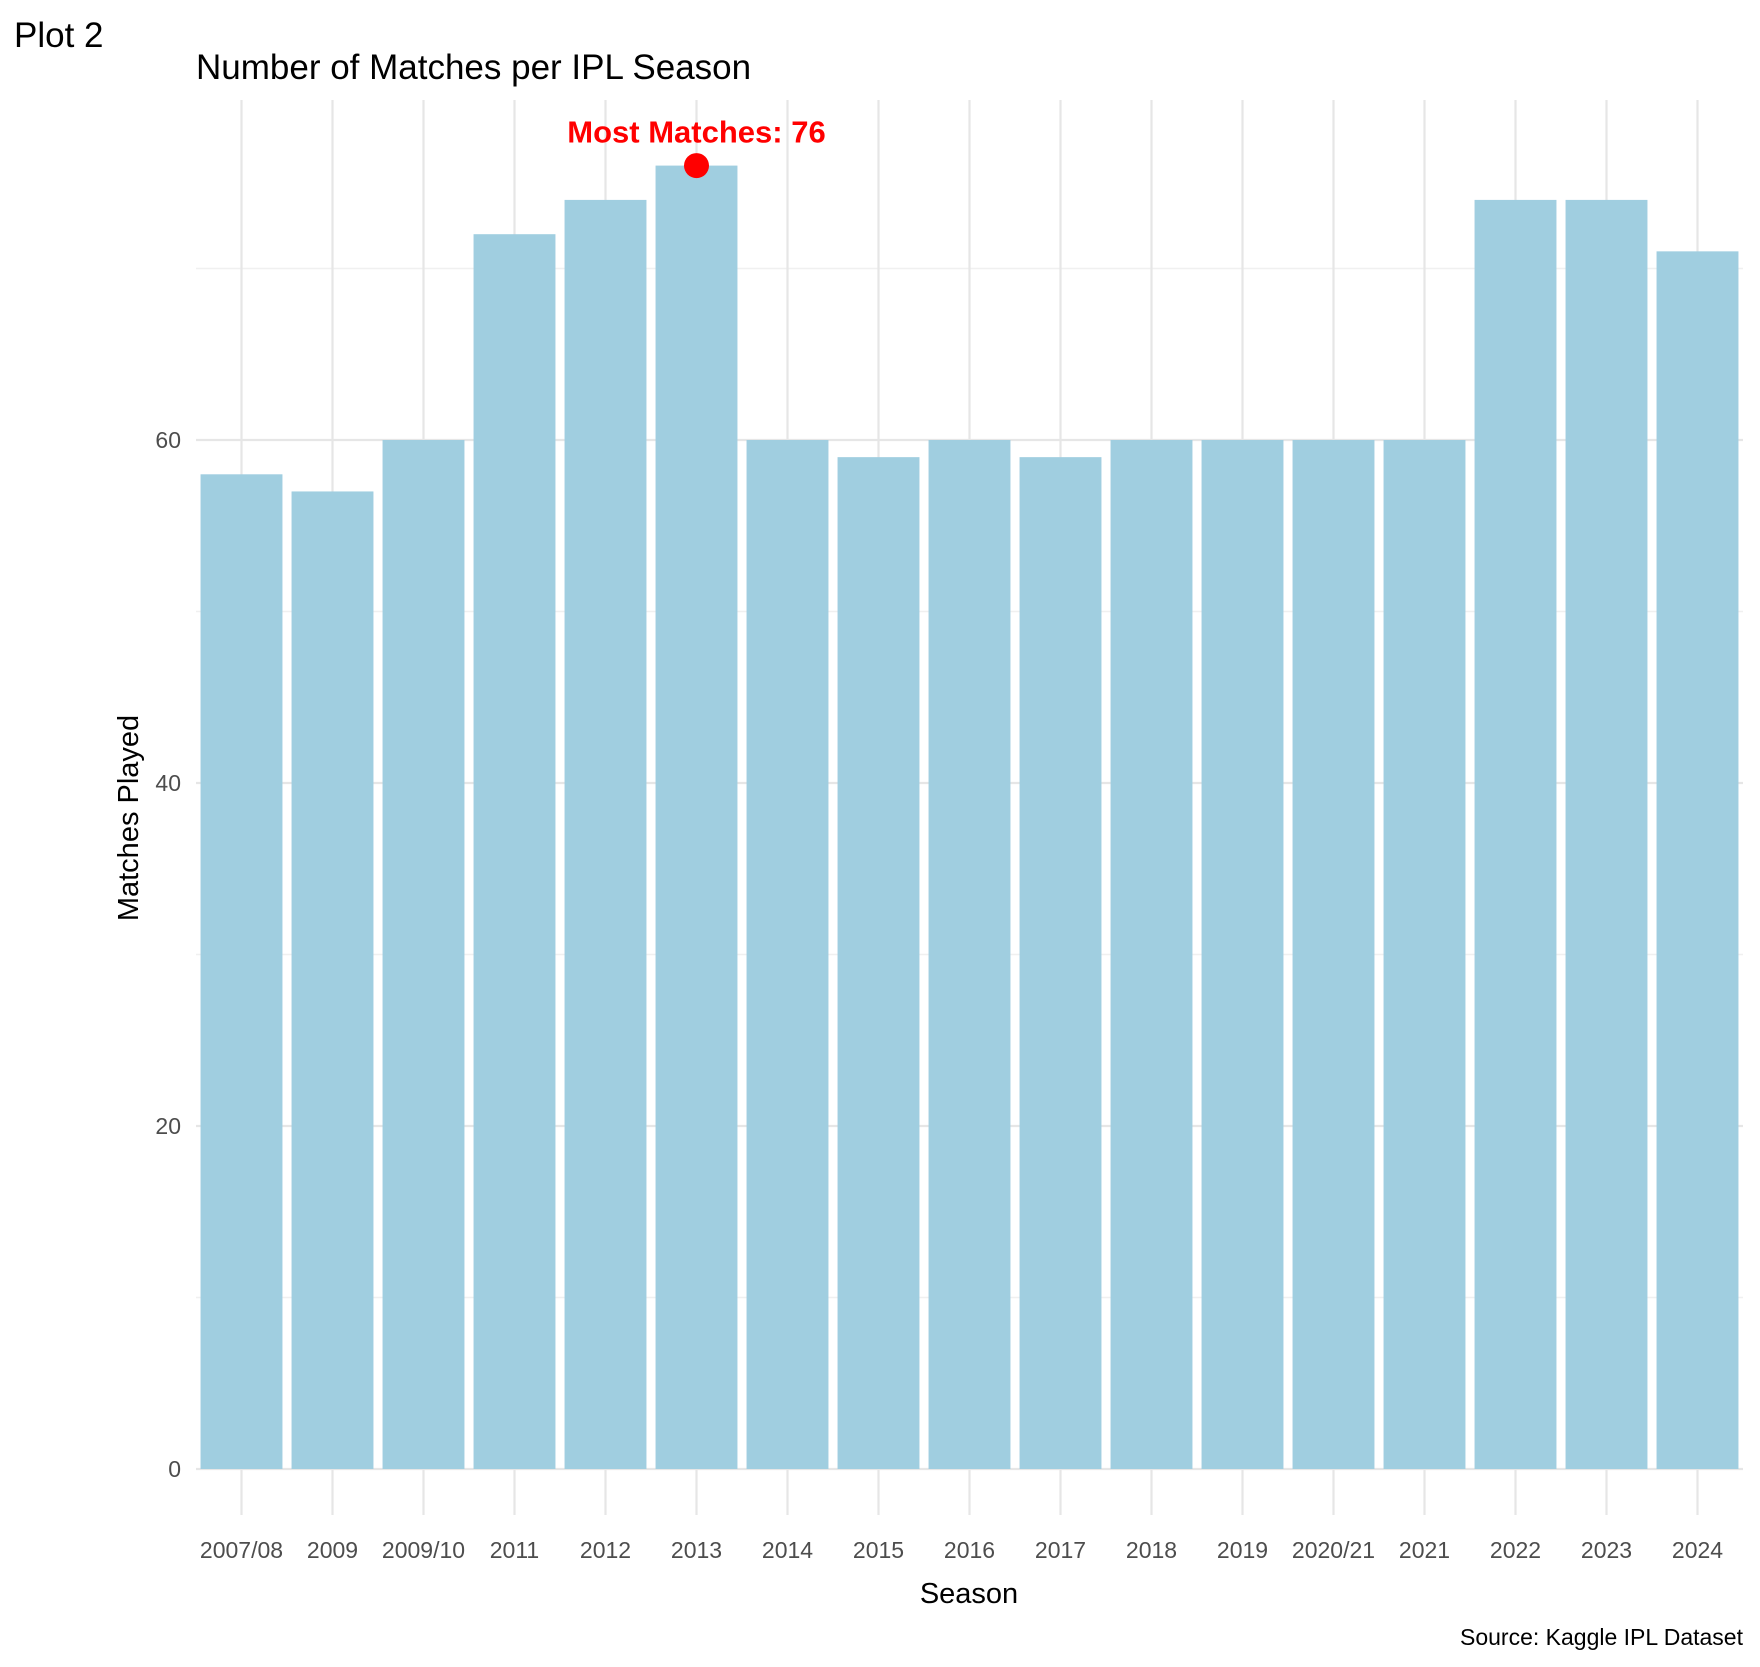  Describe the element at coordinates (1060, 1550) in the screenshot. I see `x-tick-label: 2017` at that location.